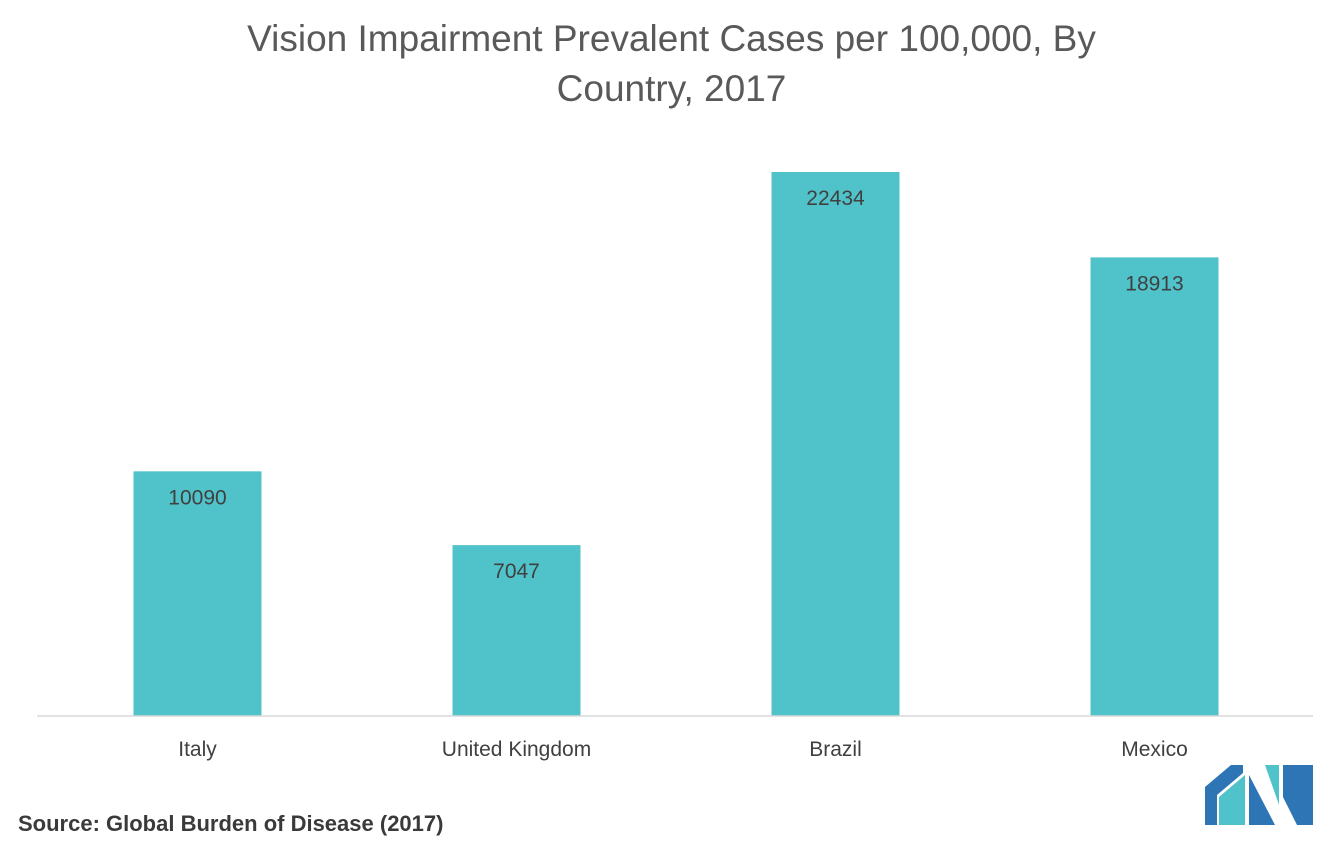 The width and height of the screenshot is (1343, 861). Describe the element at coordinates (197, 593) in the screenshot. I see `bar-italy` at that location.